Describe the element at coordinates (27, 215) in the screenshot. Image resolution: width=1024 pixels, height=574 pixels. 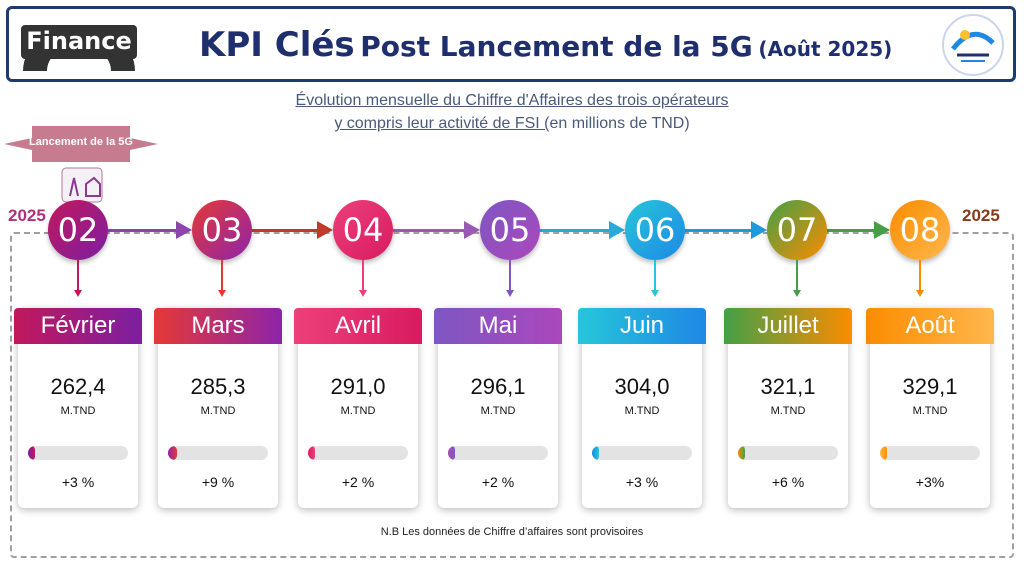
I see `year-start-label: 2025` at that location.